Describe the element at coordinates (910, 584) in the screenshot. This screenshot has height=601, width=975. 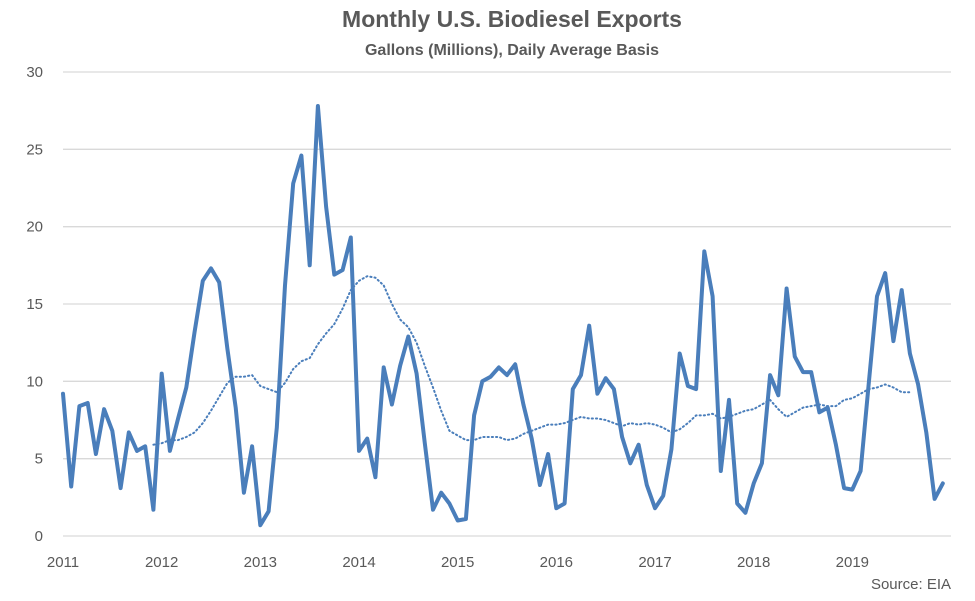
I see `chart-source: Source: EIA` at that location.